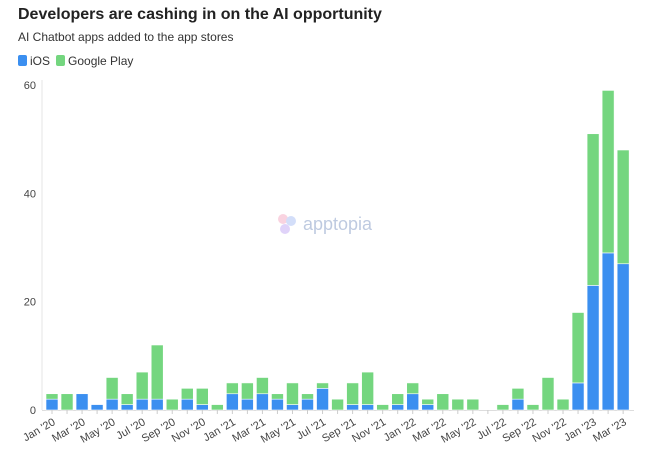 This screenshot has height=459, width=658. I want to click on x-tick-label: Nov '21, so click(369, 430).